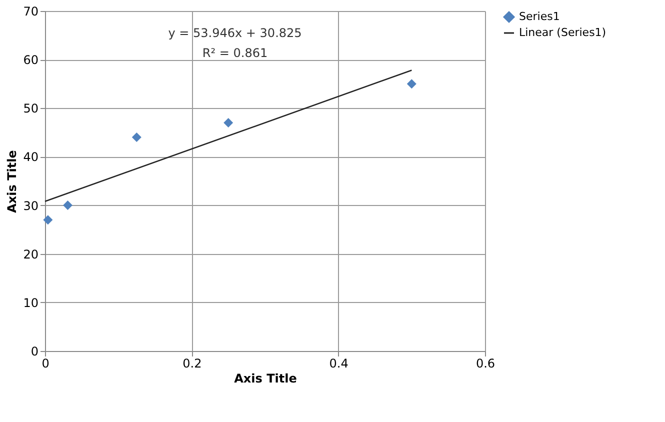 Image resolution: width=665 pixels, height=422 pixels. I want to click on y-tick-label: 20, so click(30, 254).